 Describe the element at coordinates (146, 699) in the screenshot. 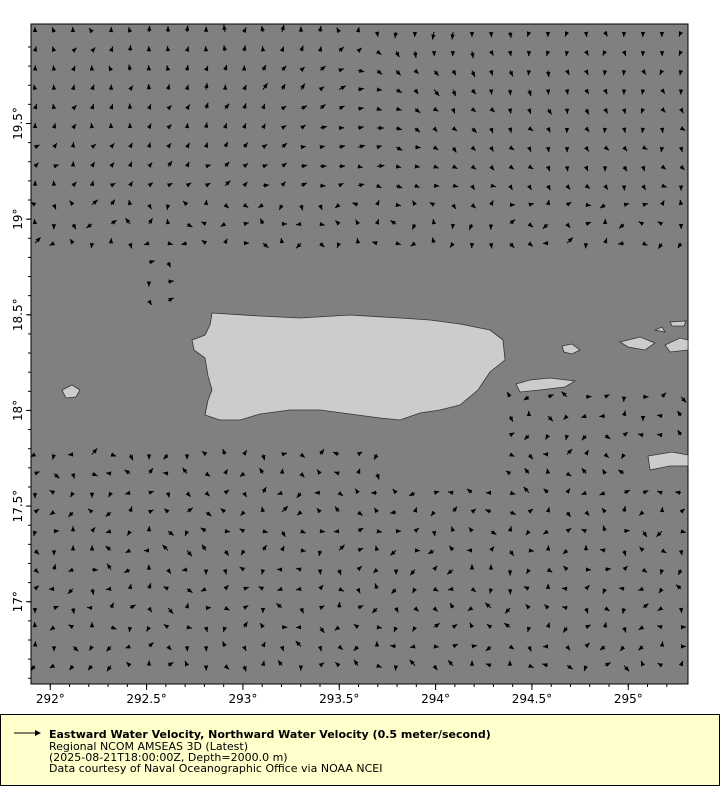

I see `x-tick-label: 292.5°` at that location.